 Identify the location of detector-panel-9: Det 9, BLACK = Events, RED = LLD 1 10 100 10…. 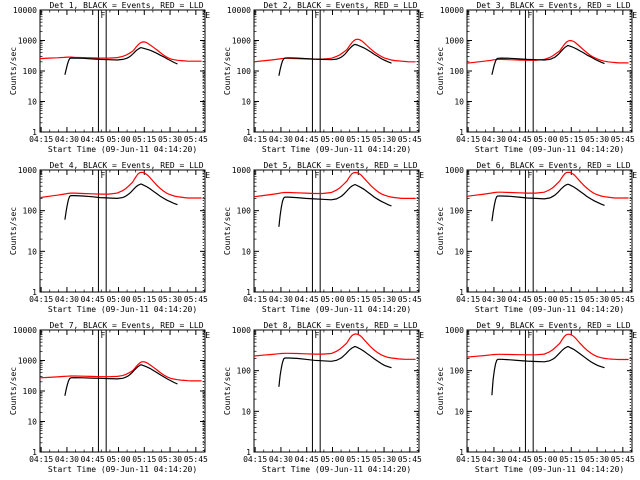
(536, 397).